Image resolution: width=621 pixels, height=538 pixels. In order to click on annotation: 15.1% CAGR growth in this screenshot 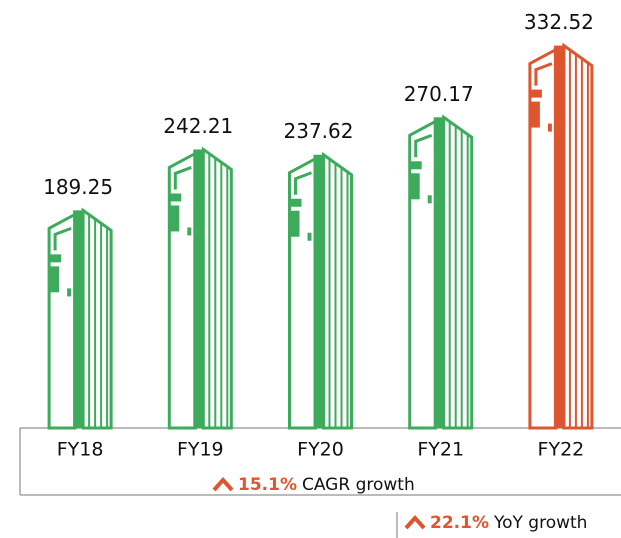, I will do `click(326, 485)`.